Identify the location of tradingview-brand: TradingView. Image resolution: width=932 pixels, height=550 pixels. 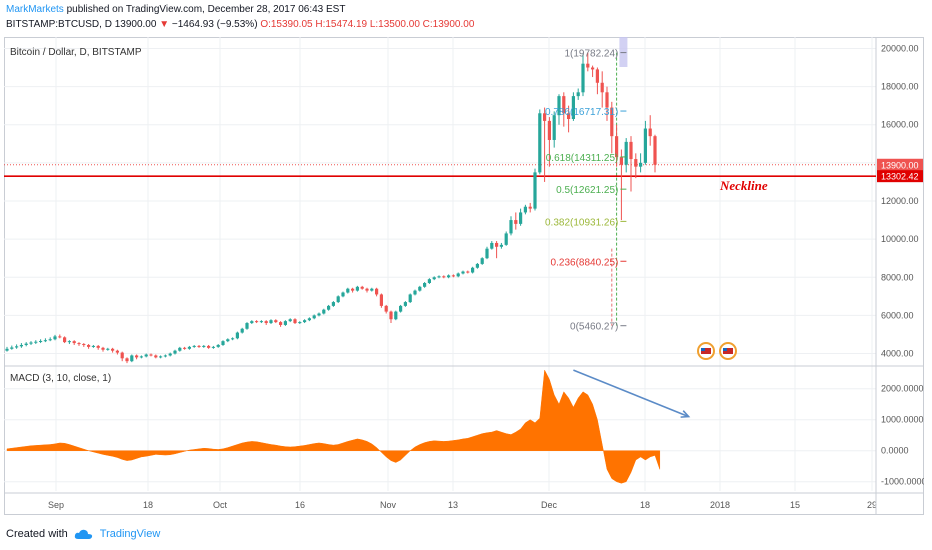
(130, 534).